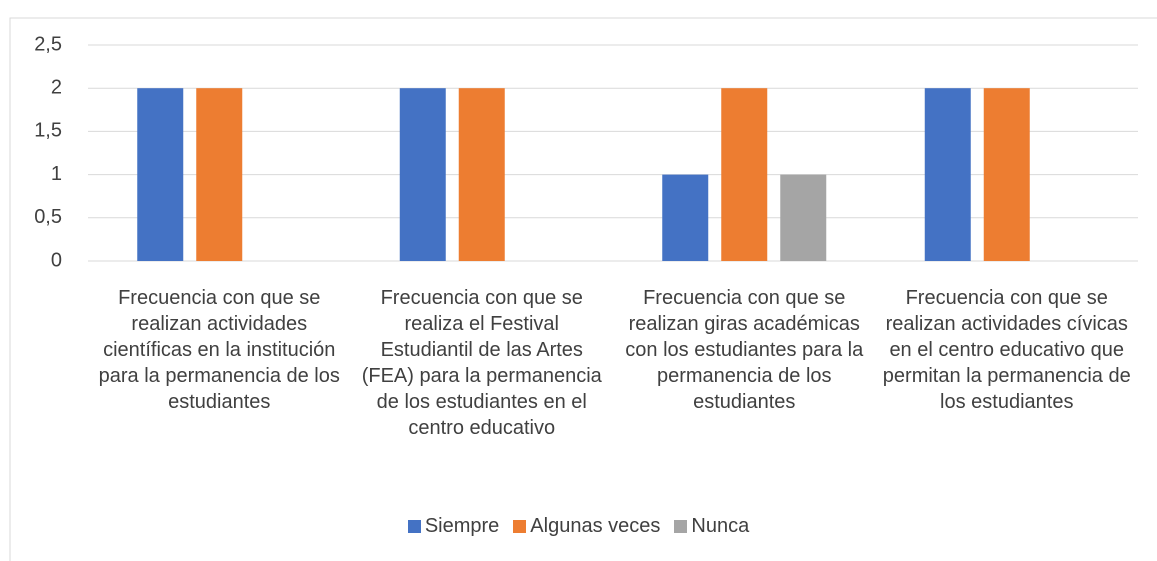 The width and height of the screenshot is (1157, 561). I want to click on y-tick-label: 0,5, so click(48, 217).